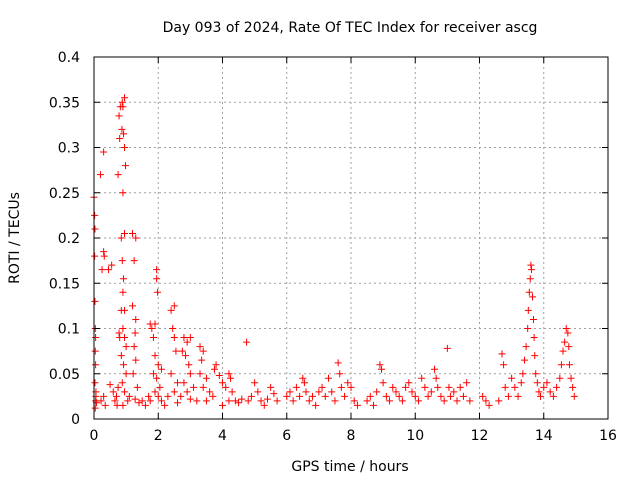 Image resolution: width=640 pixels, height=480 pixels. I want to click on y-tick-label: 0.3, so click(69, 149).